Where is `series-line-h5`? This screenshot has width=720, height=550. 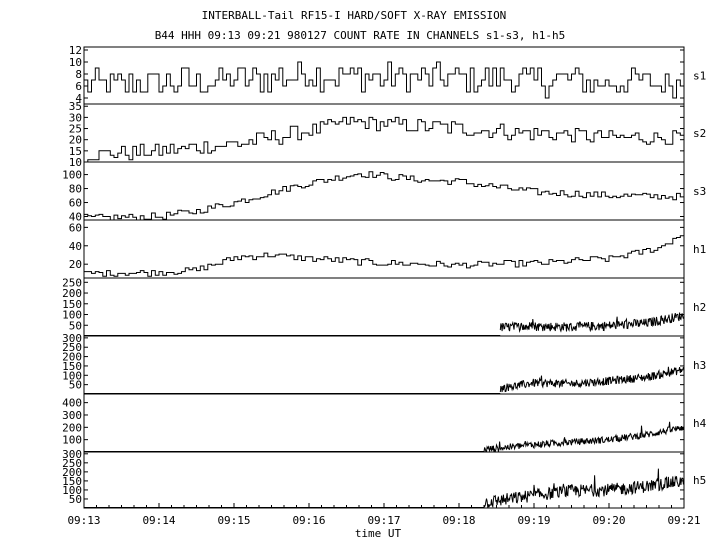 series-line-h5 is located at coordinates (583, 488).